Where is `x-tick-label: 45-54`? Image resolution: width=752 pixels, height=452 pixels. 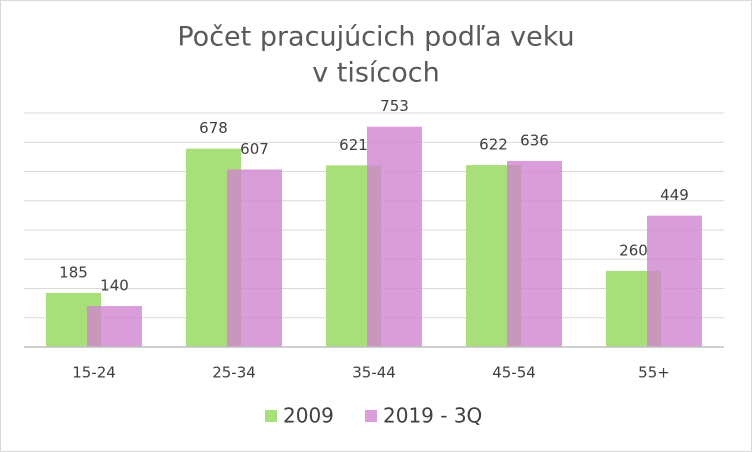
x-tick-label: 45-54 is located at coordinates (514, 373).